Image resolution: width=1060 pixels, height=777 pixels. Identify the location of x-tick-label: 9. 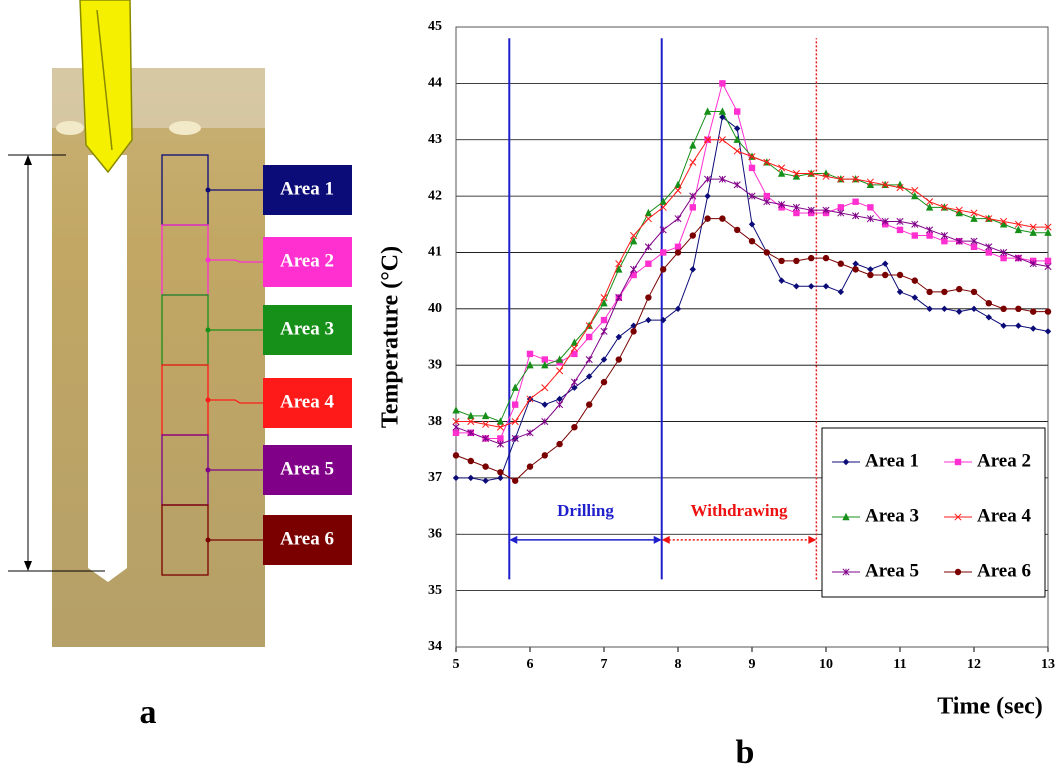
(752, 664).